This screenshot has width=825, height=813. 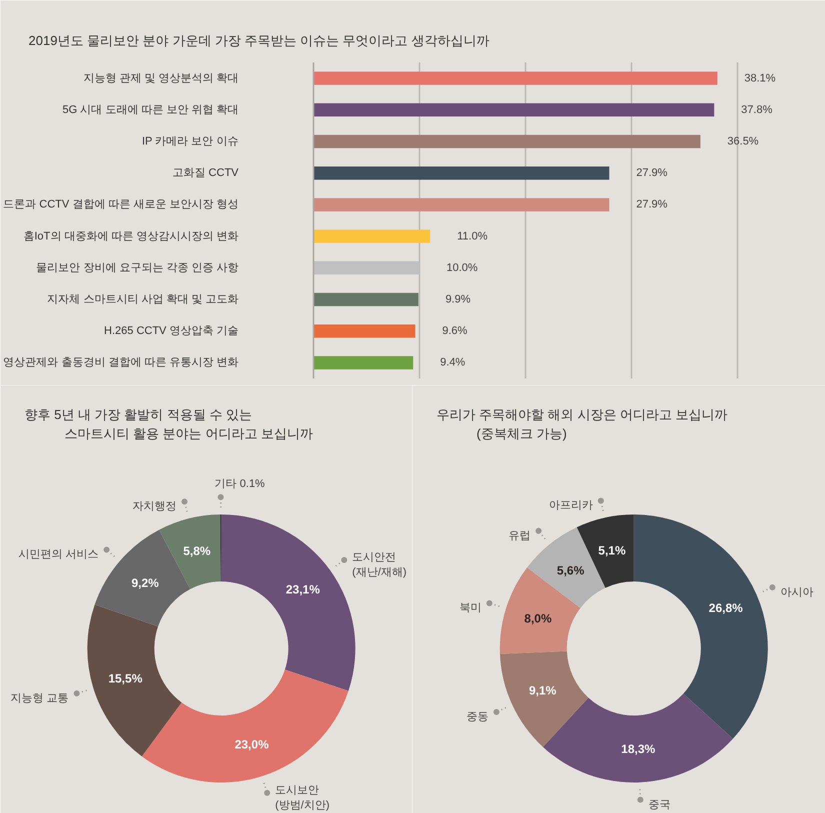 I want to click on chart-title: 2019년도 물리보안 분야 가운데 가장 주목받는 이슈는 무엇이라고 생각하십니까, so click(x=259, y=40).